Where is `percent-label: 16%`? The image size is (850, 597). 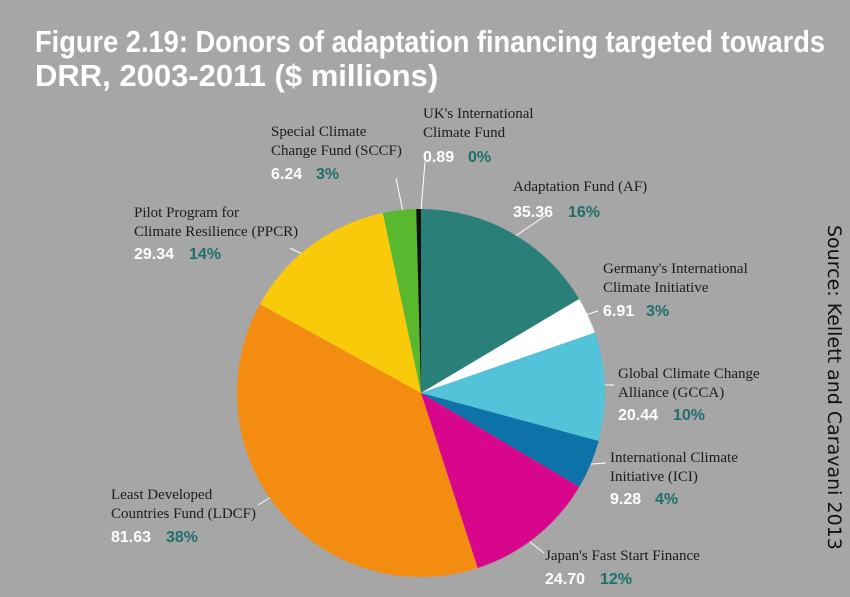 percent-label: 16% is located at coordinates (584, 212).